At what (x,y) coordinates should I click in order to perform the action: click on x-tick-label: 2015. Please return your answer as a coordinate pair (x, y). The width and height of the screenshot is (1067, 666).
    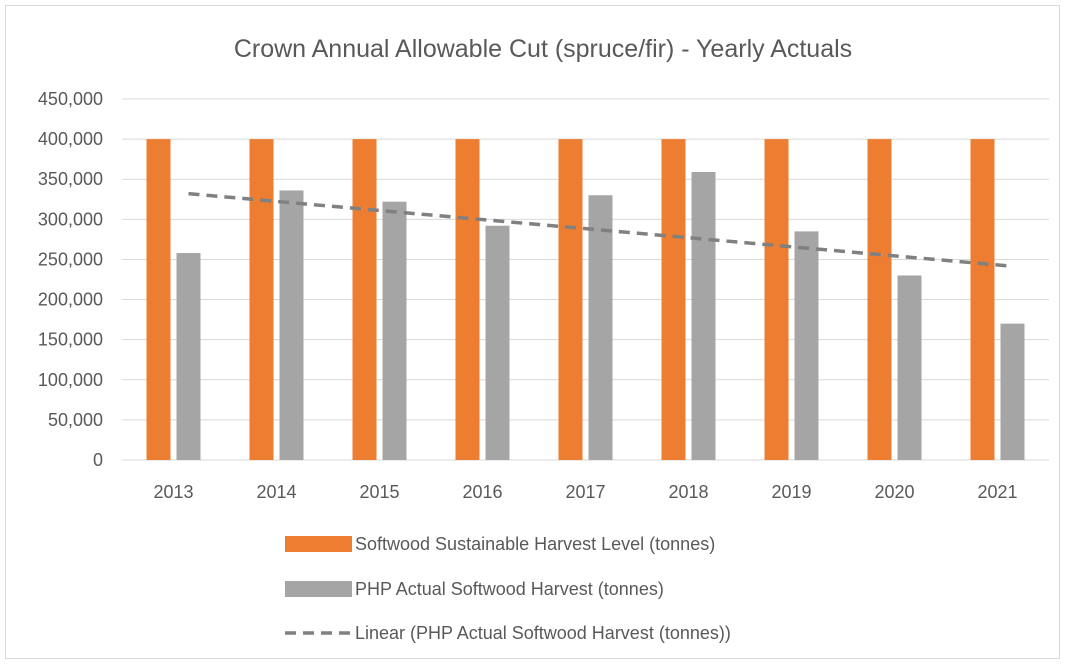
    Looking at the image, I should click on (379, 492).